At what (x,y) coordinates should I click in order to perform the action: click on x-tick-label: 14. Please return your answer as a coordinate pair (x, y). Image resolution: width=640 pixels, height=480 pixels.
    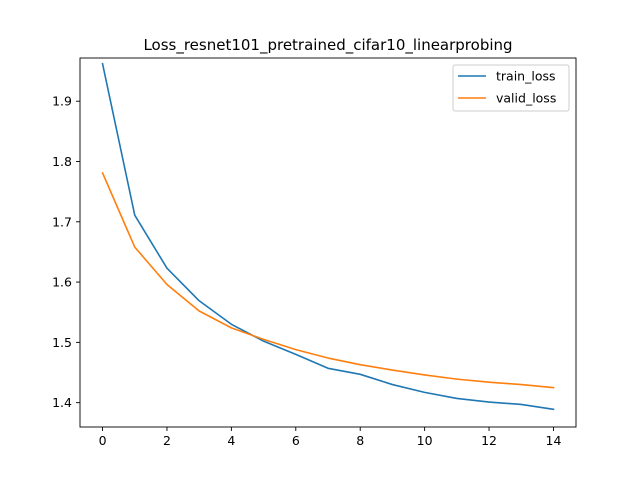
    Looking at the image, I should click on (554, 440).